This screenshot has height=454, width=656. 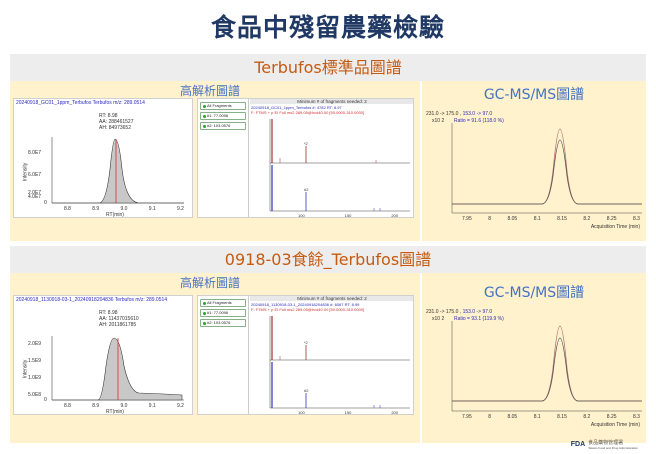 I want to click on transition-2: 153.0 -> 97.0, so click(x=477, y=114).